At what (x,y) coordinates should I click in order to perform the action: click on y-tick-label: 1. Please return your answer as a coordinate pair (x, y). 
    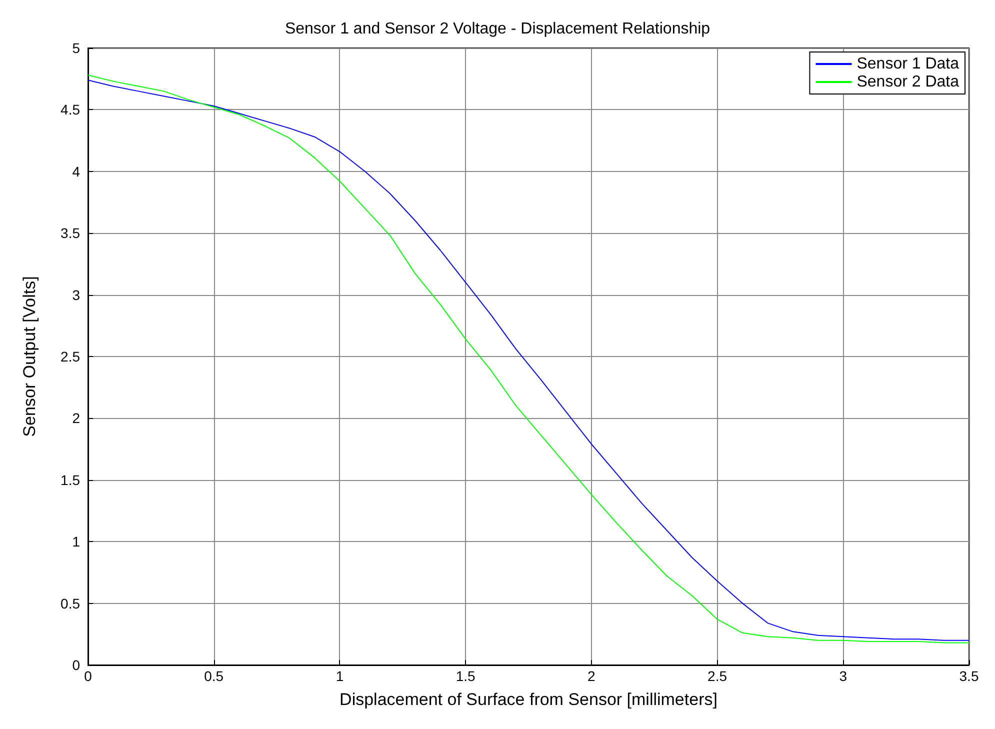
    Looking at the image, I should click on (76, 542).